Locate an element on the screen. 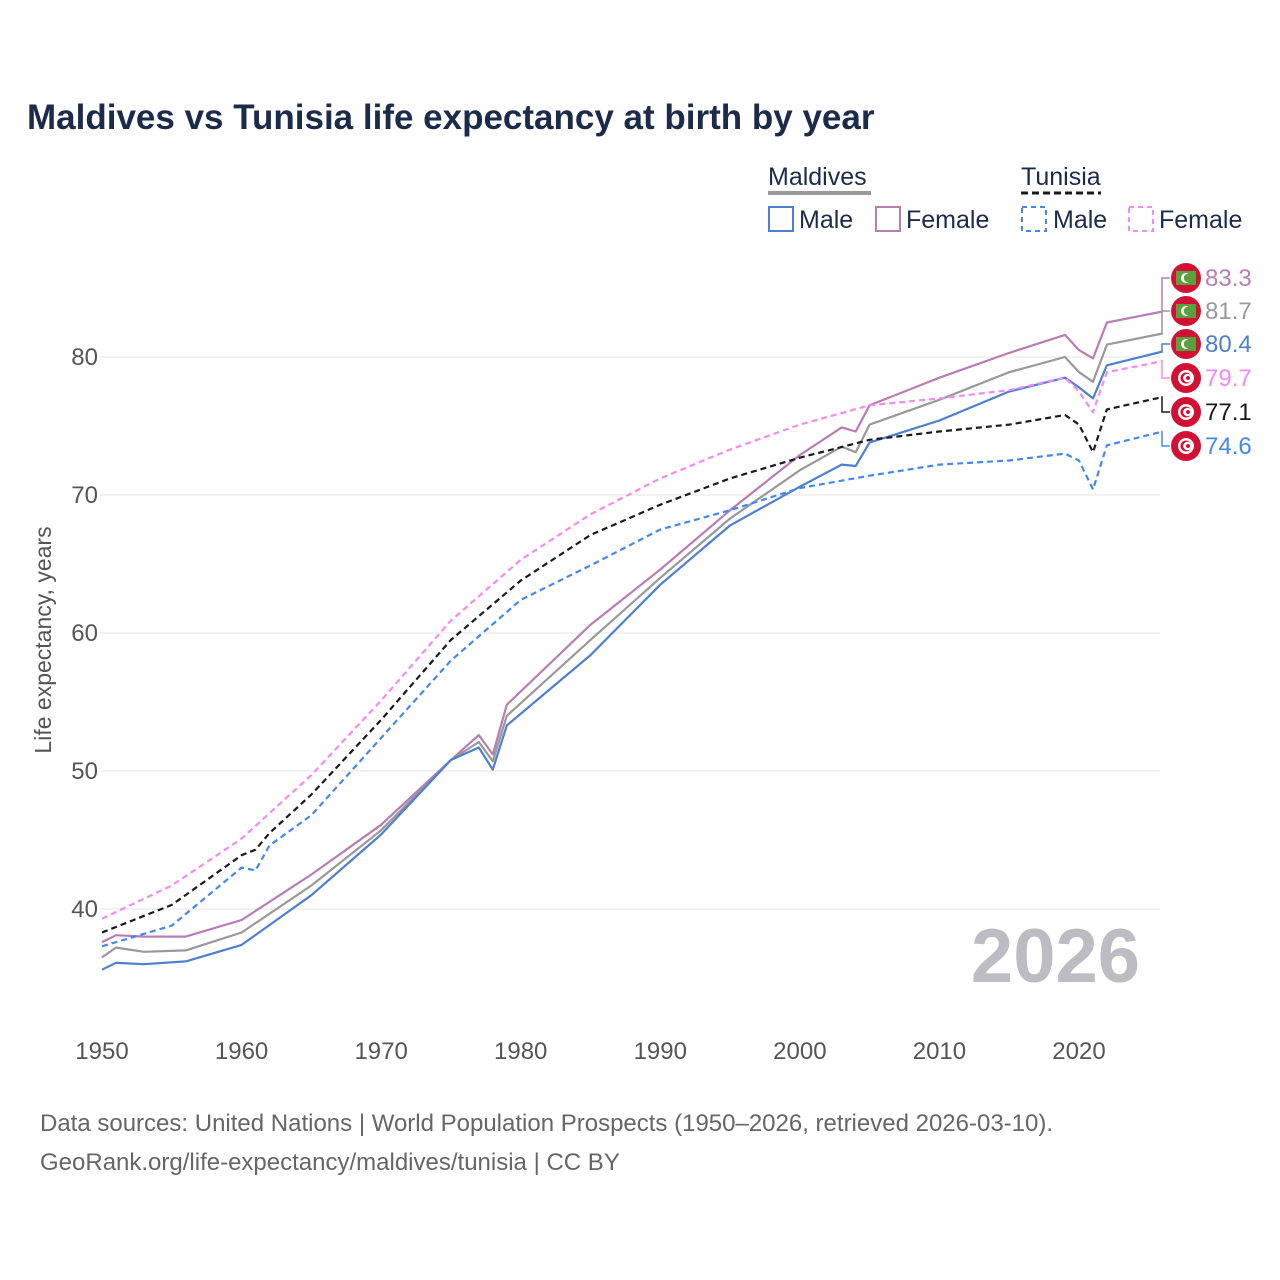  legend-swatch-tunisia-male is located at coordinates (1034, 219).